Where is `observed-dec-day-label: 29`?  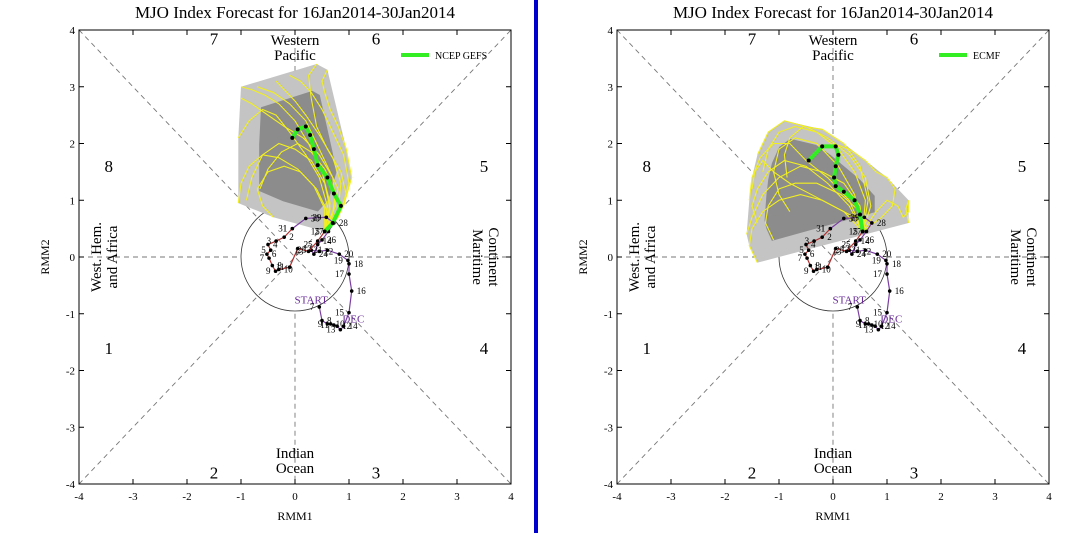
observed-dec-day-label: 29 is located at coordinates (855, 217).